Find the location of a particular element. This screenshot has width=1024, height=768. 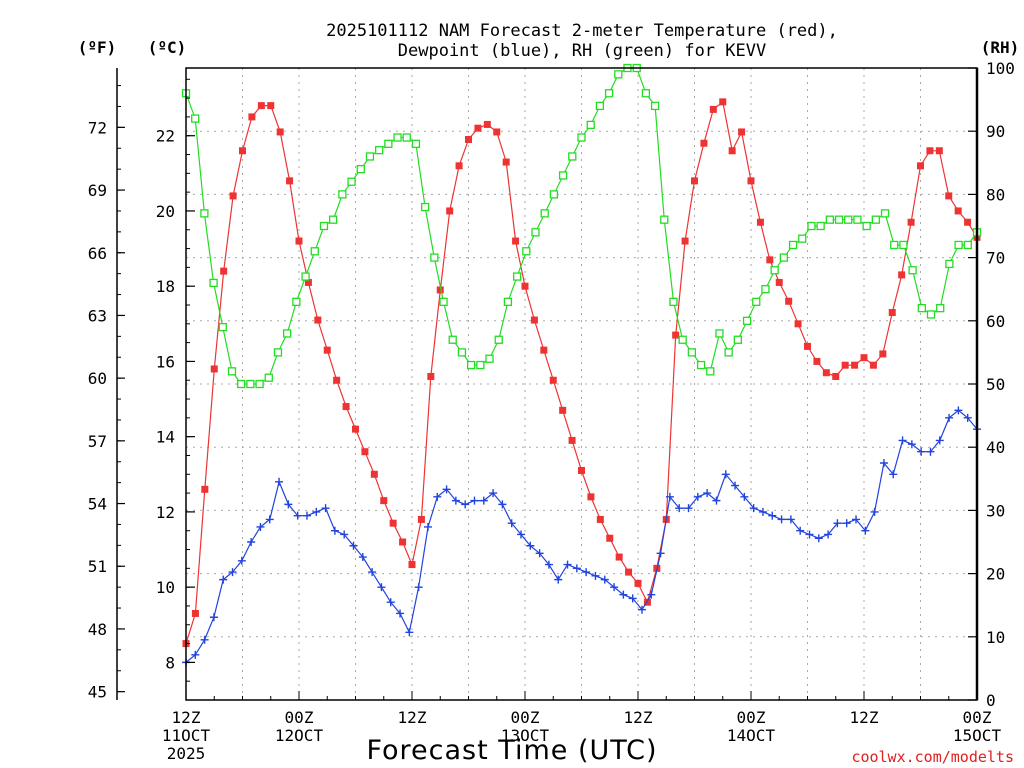

rh-tick-label: 30 is located at coordinates (995, 510).